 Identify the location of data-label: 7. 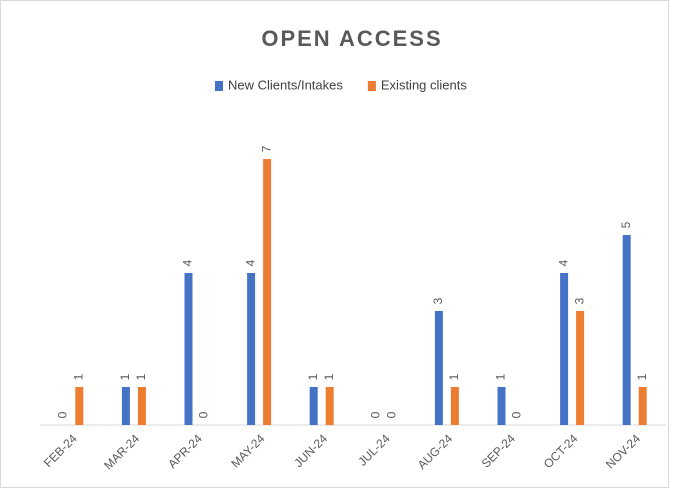
(266, 148).